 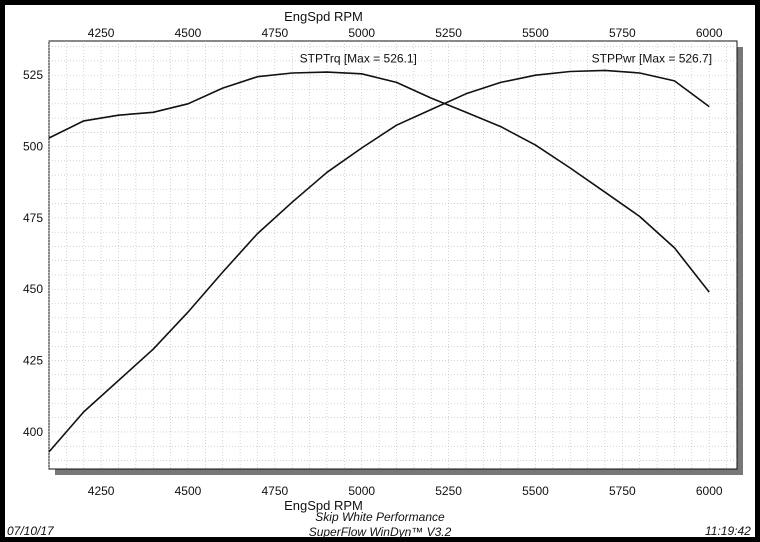 I want to click on torque-curve-label: STPTrq [Max = 526.1], so click(x=358, y=58).